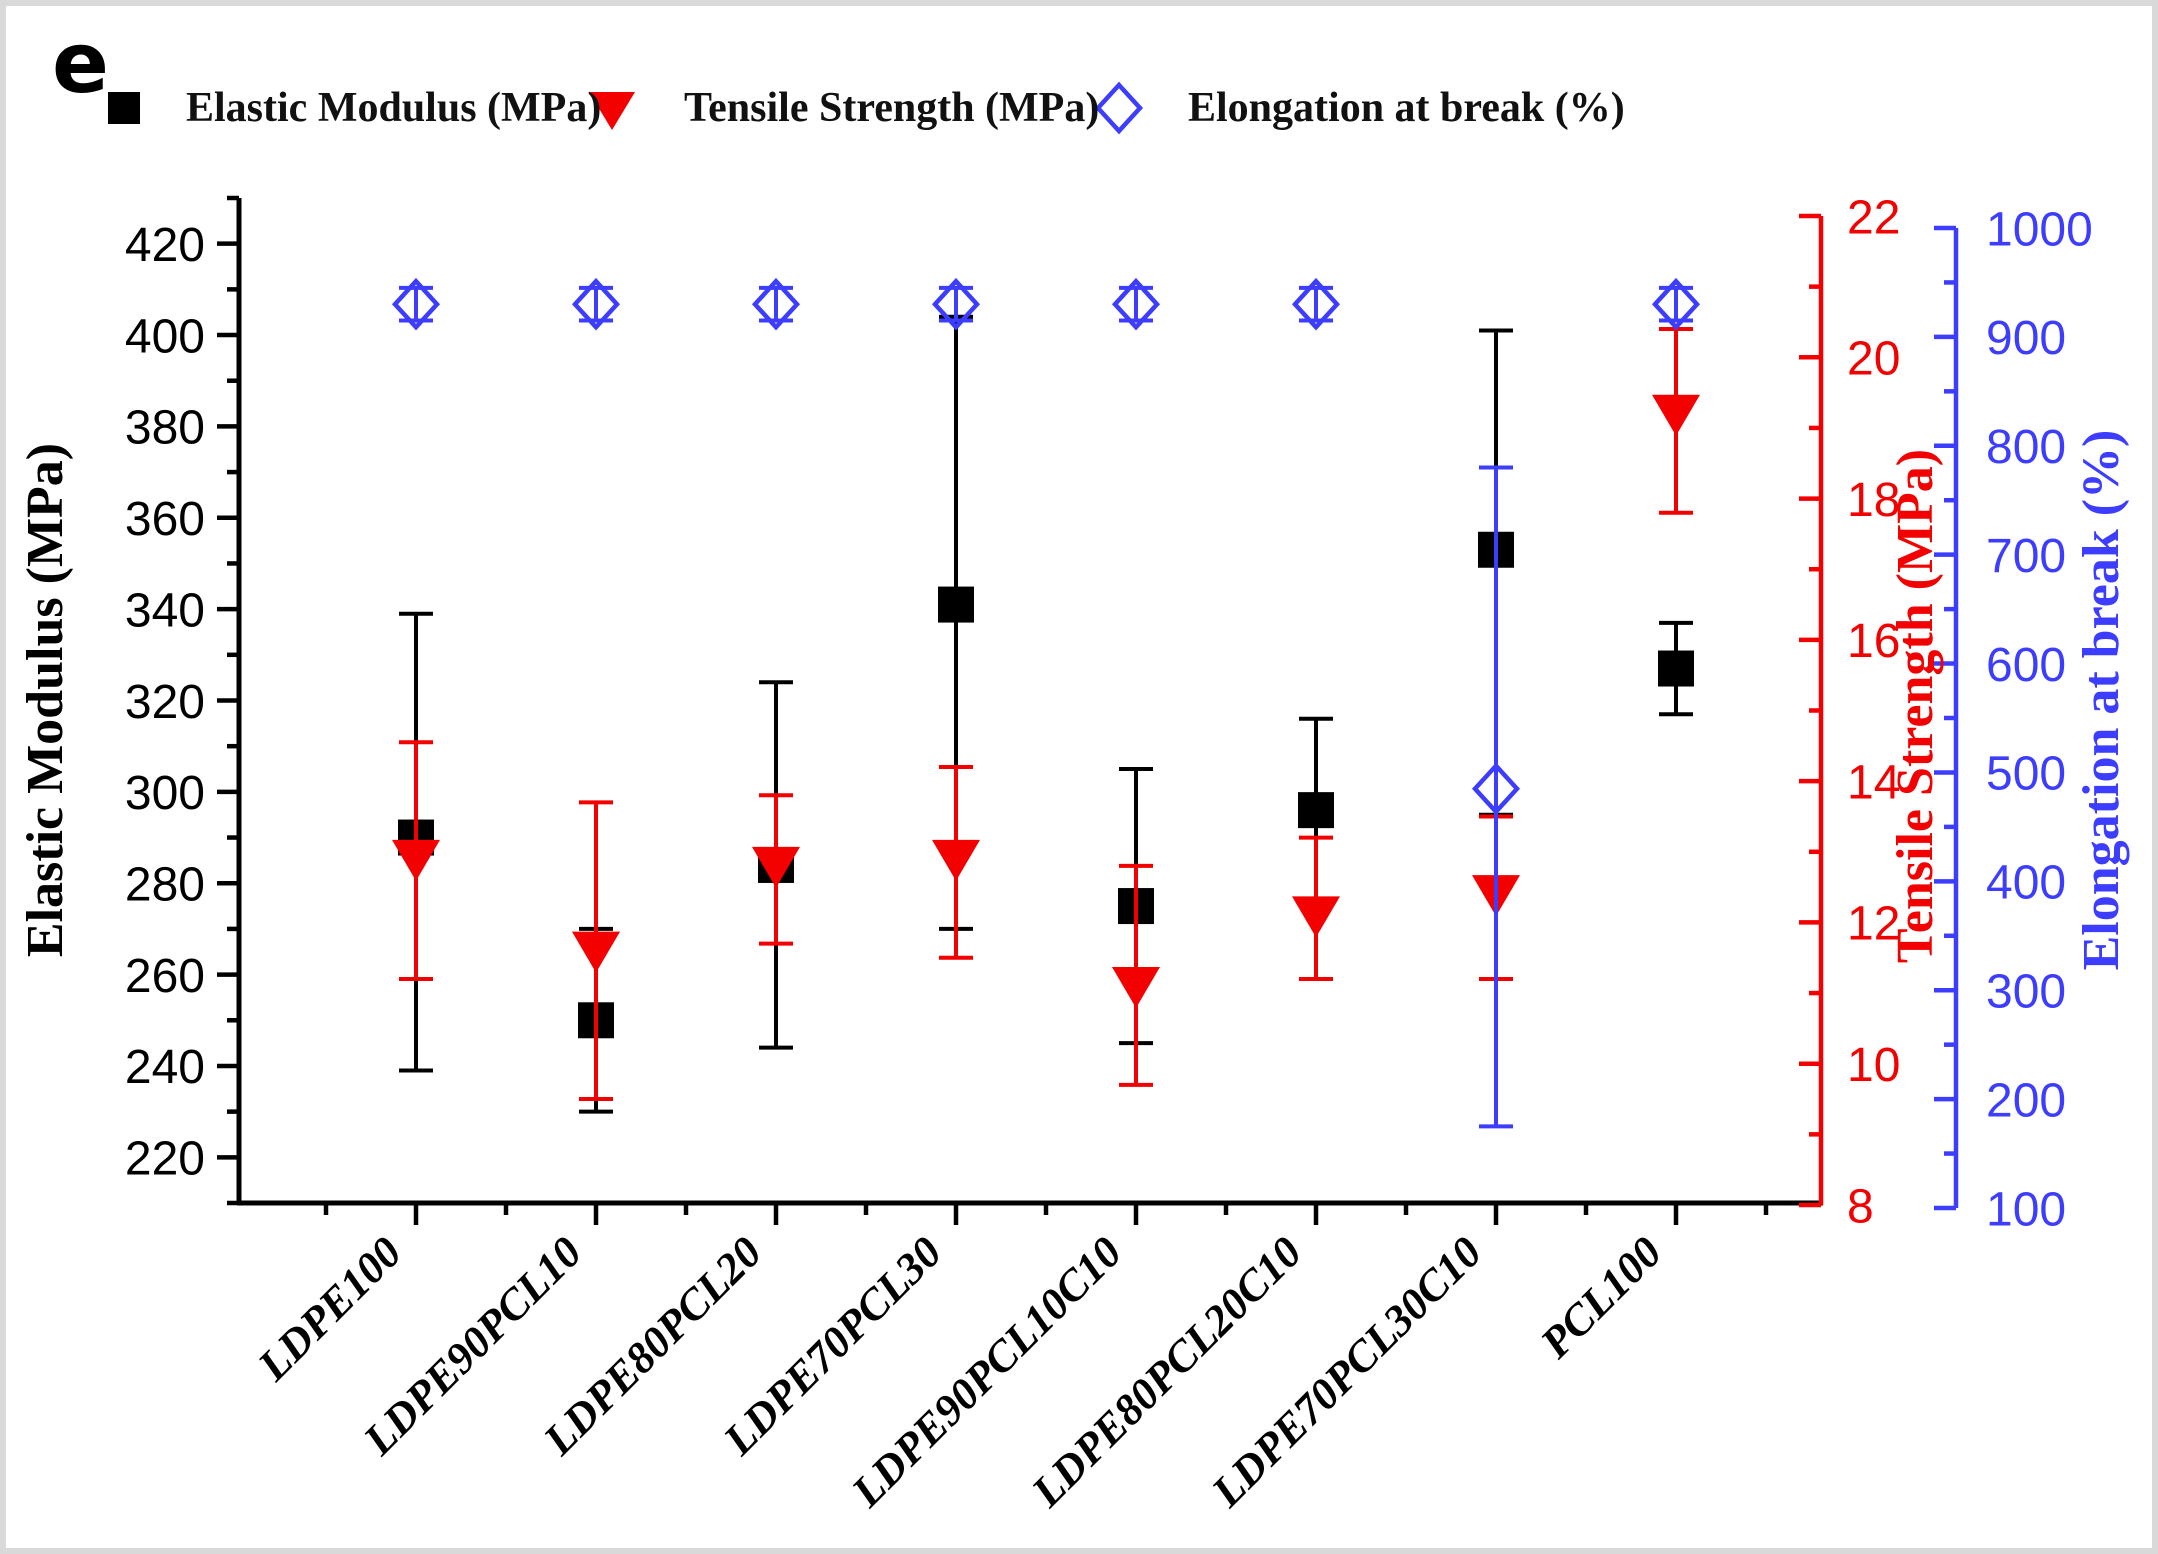  I want to click on axis-tick-label: 500, so click(2026, 774).